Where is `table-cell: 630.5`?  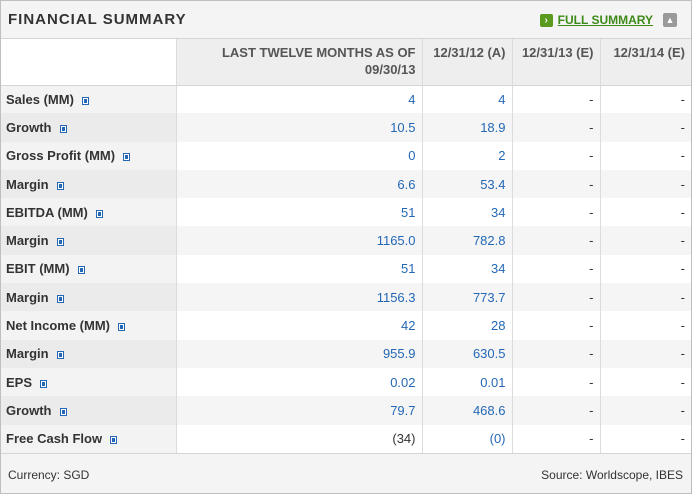 table-cell: 630.5 is located at coordinates (467, 353).